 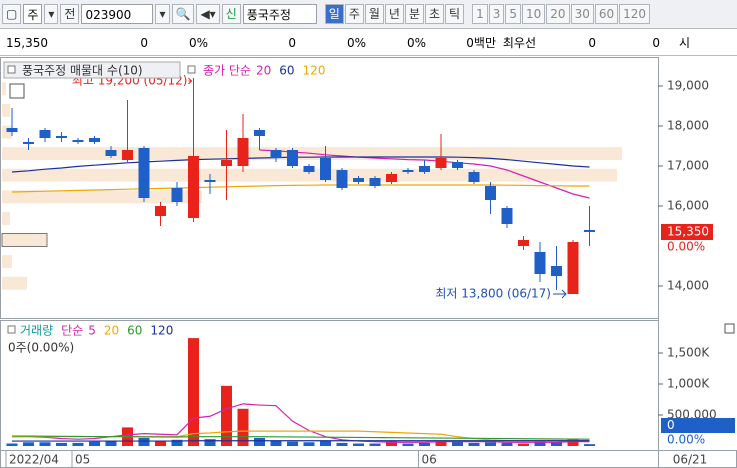 What do you see at coordinates (635, 14) in the screenshot?
I see `interval-button: 120` at bounding box center [635, 14].